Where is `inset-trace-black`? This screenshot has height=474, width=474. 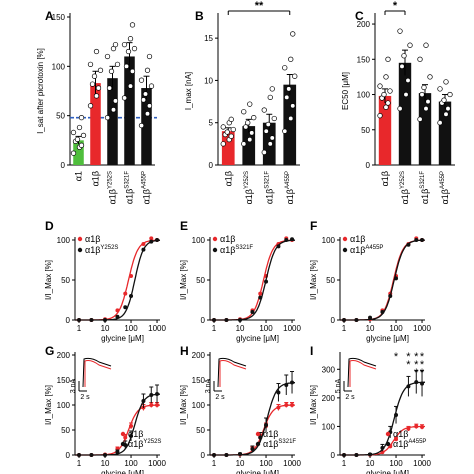
inset-trace-black is located at coordinates (97, 372).